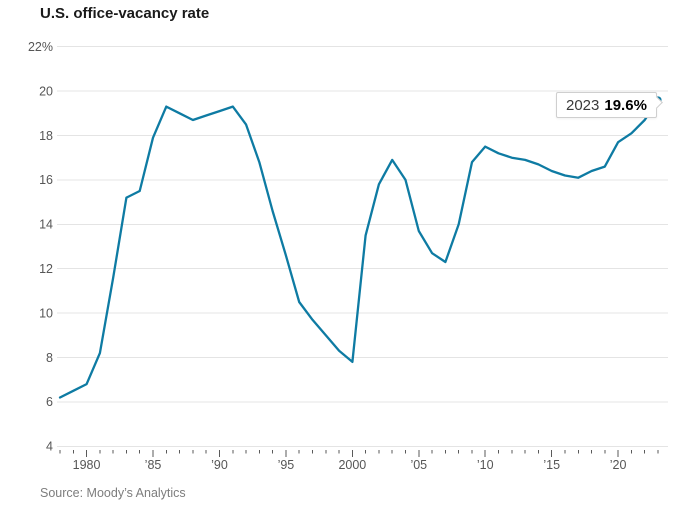 The height and width of the screenshot is (508, 676). What do you see at coordinates (618, 465) in the screenshot?
I see `x-tick-label: ’20` at bounding box center [618, 465].